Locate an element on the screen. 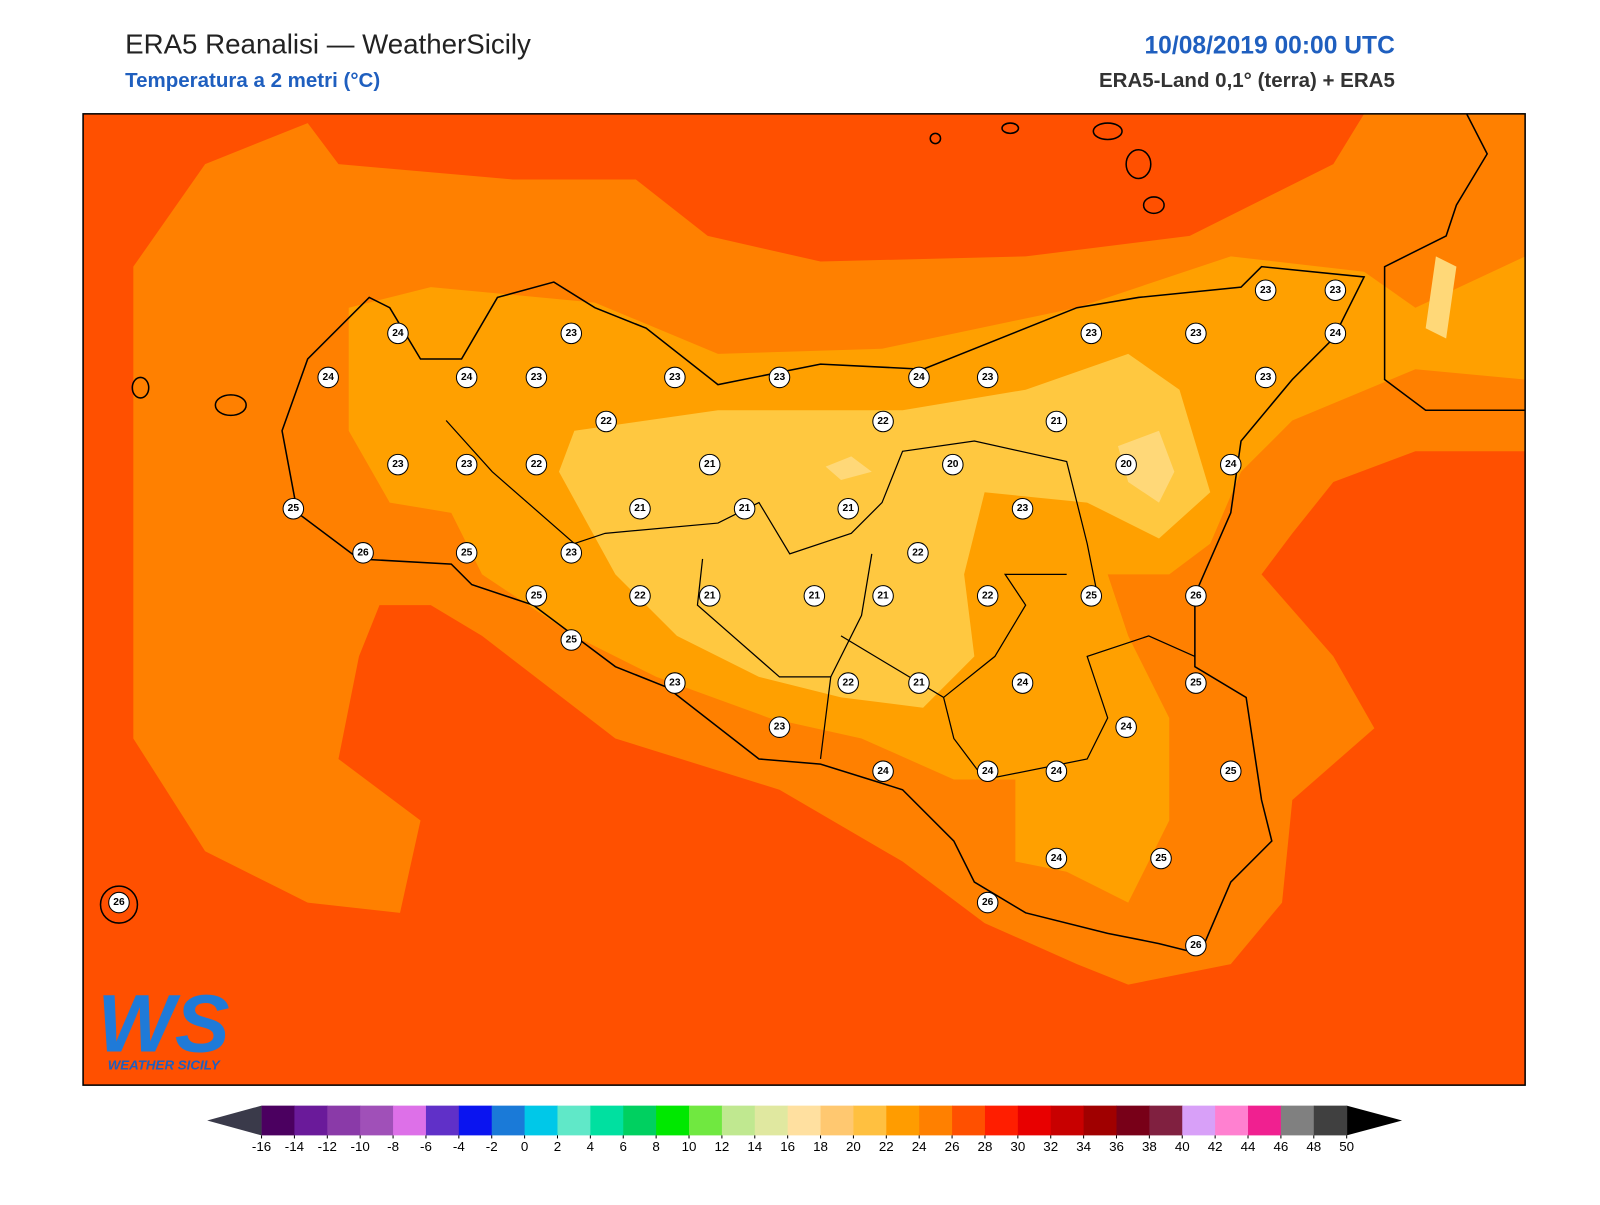 This screenshot has width=1600, height=1205. logo-caption: WEATHER SICILY is located at coordinates (164, 1065).